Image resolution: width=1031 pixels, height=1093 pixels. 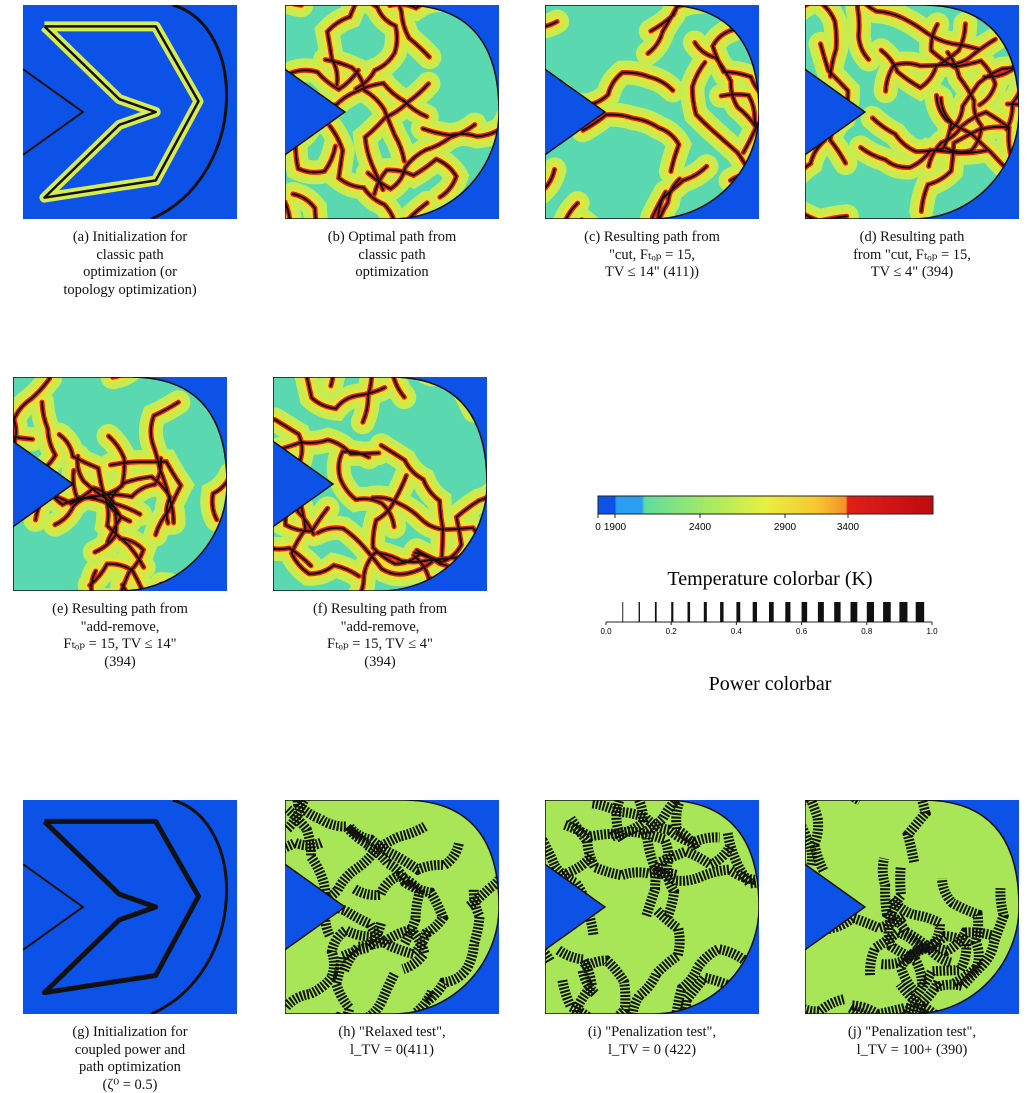 I want to click on caption-line: l_TV = 0(411), so click(x=392, y=1049).